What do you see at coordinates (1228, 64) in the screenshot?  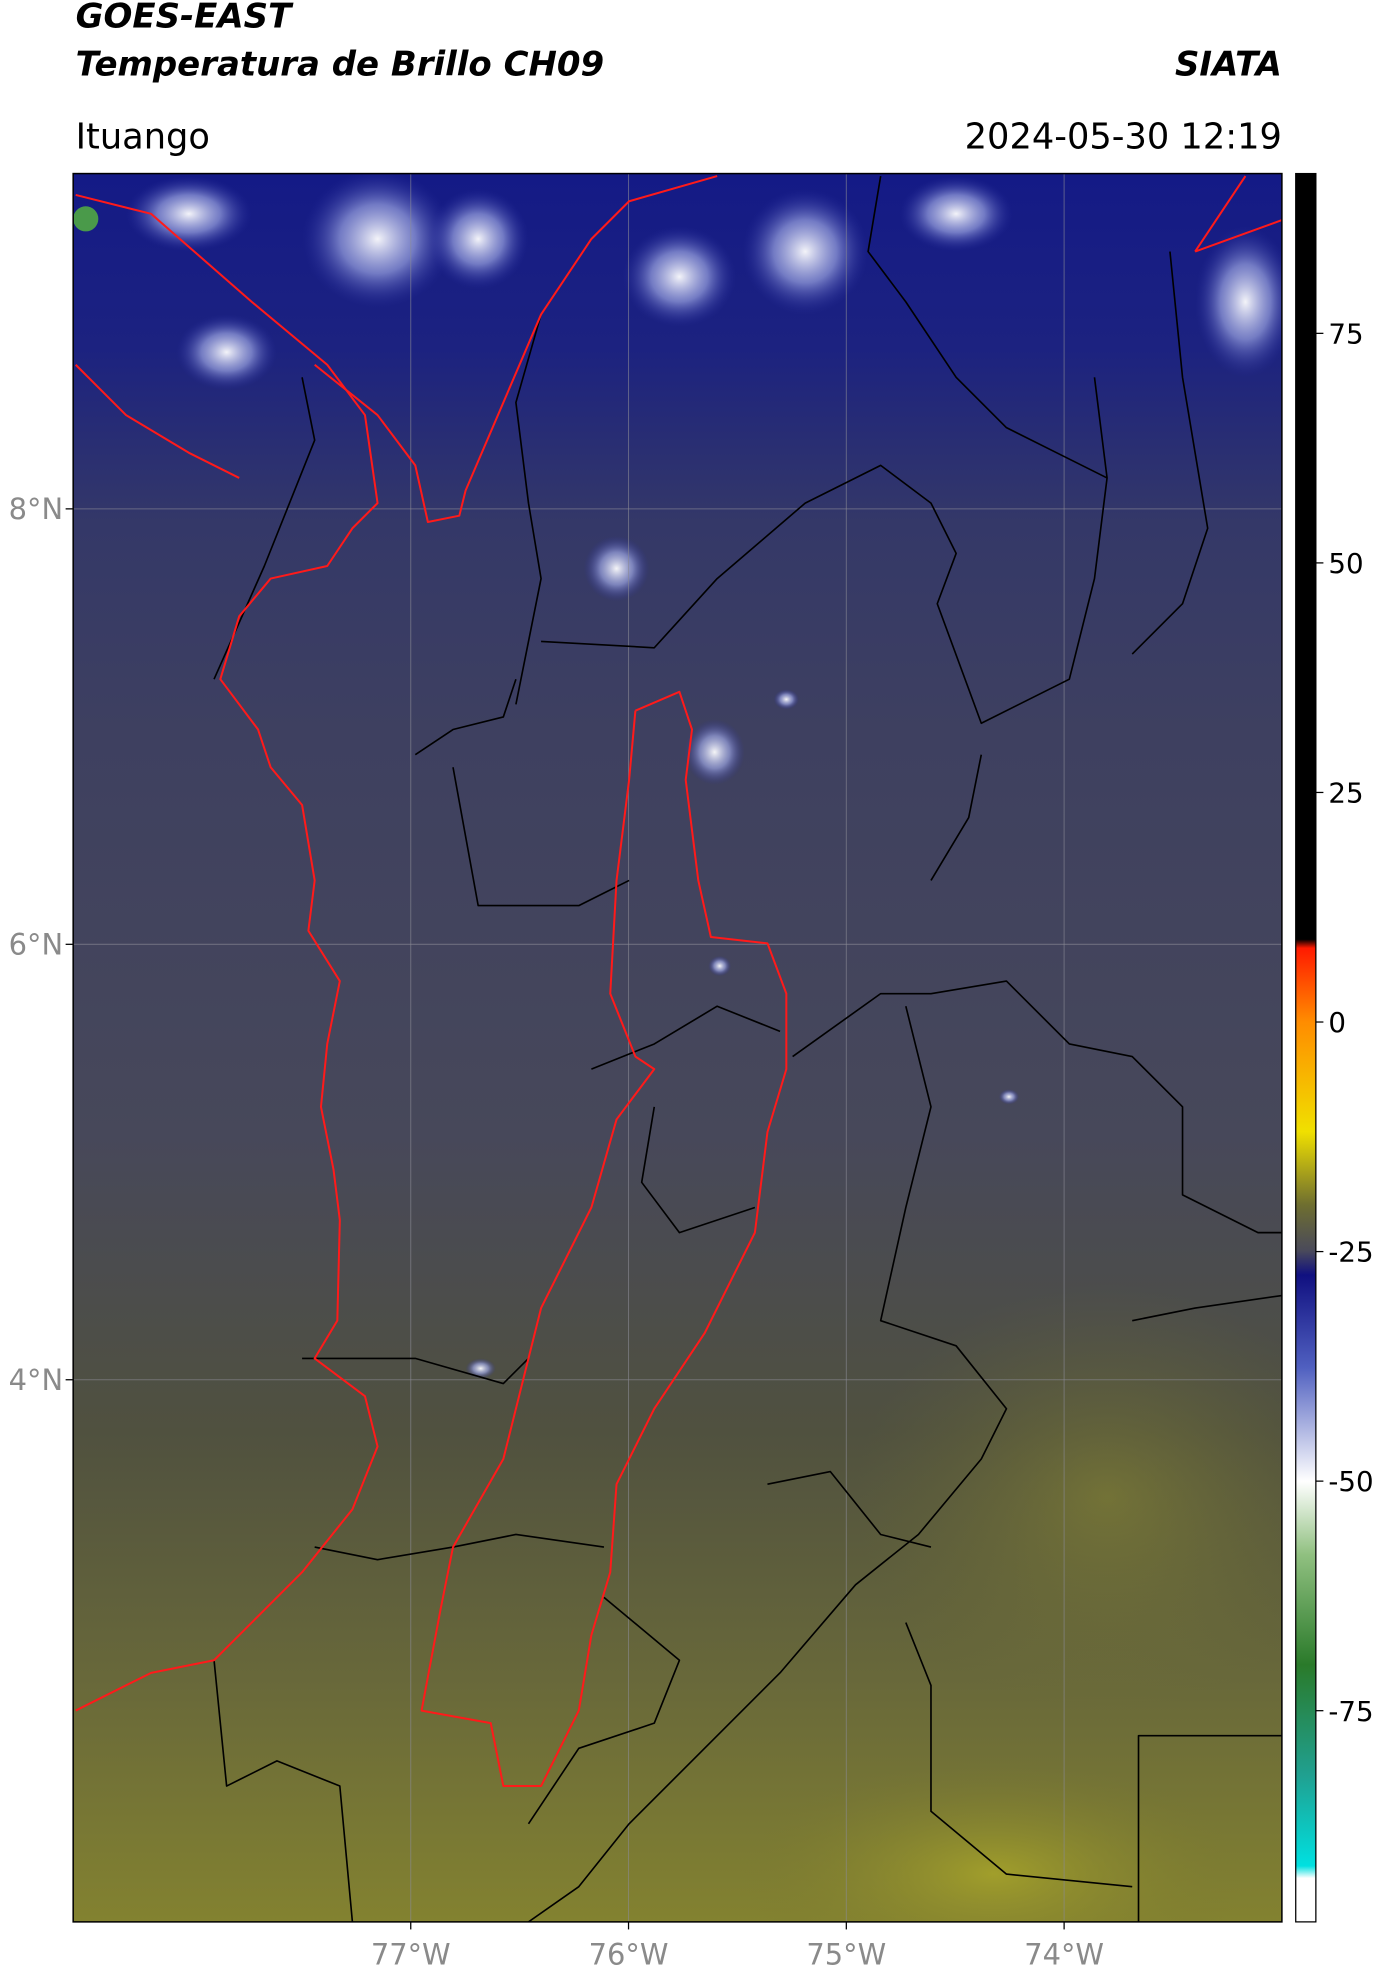 I see `source: SIATA` at bounding box center [1228, 64].